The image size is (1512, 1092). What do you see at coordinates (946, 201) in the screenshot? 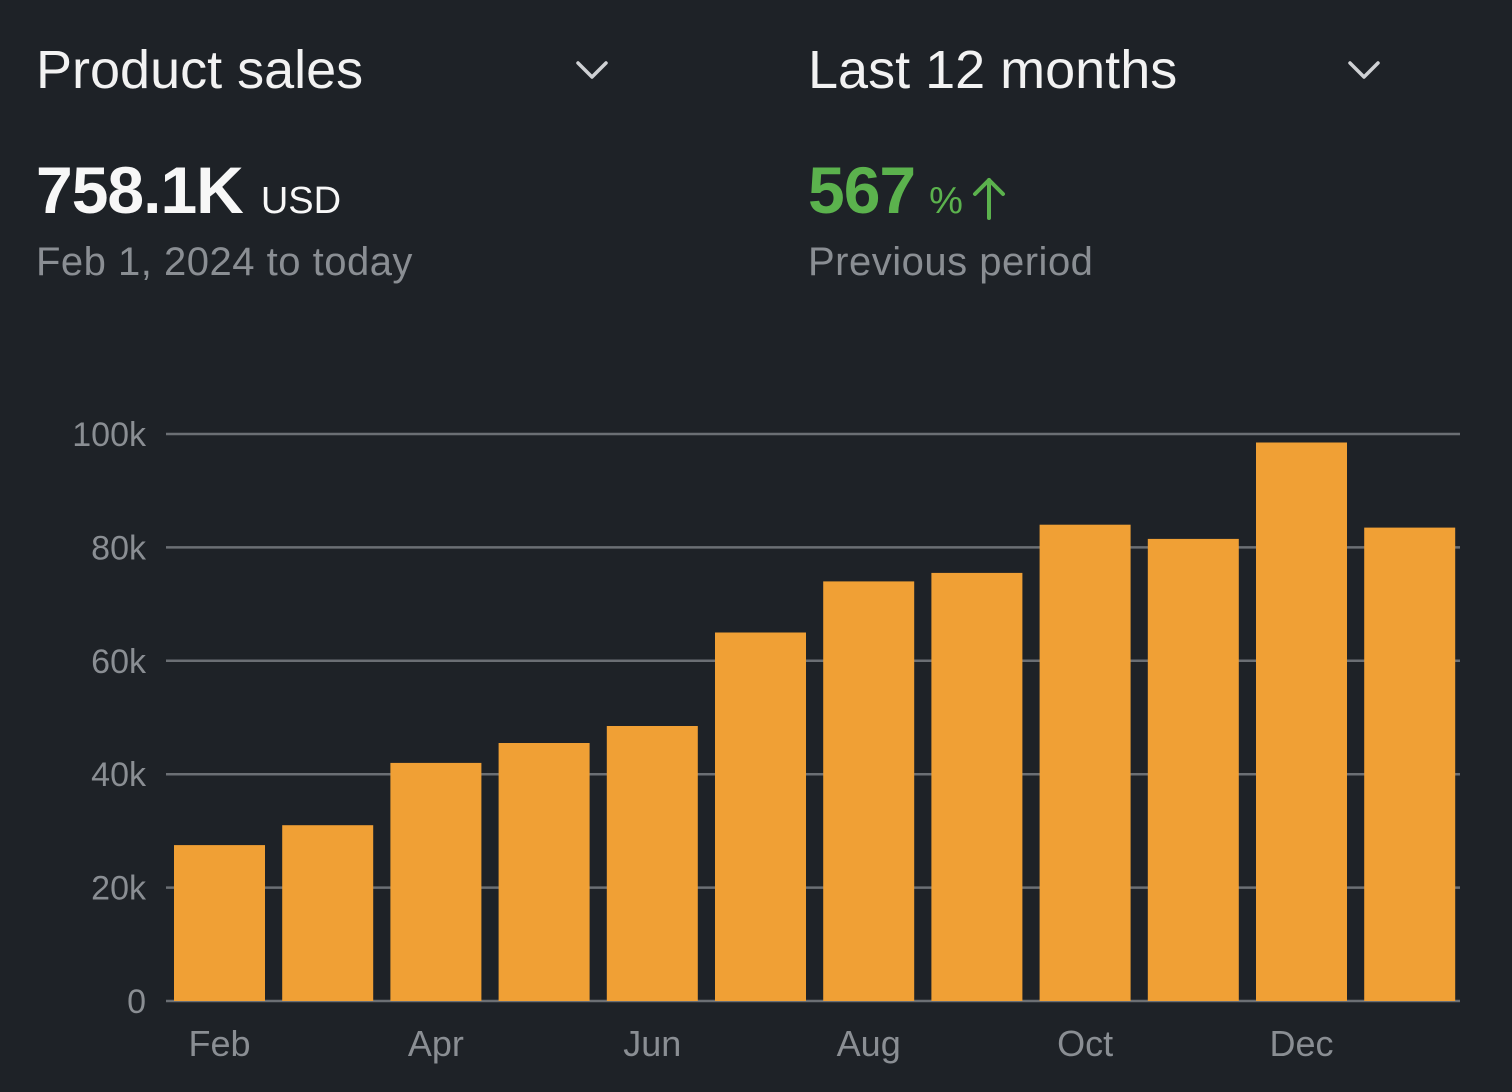
I see `change-unit: %` at bounding box center [946, 201].